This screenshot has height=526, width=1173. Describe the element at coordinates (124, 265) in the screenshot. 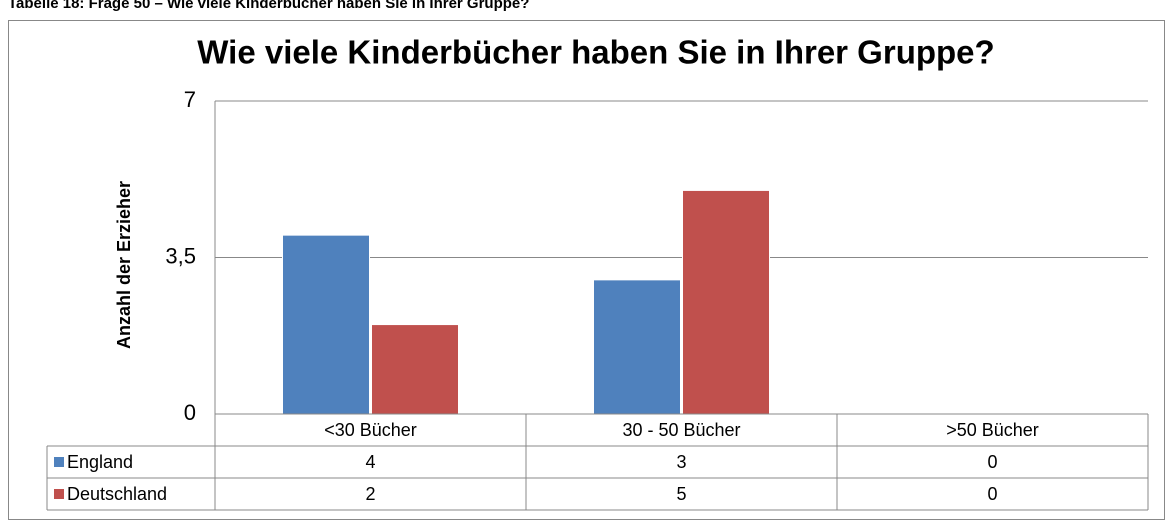

I see `y-axis-label: Anzahl der Erzieher` at that location.